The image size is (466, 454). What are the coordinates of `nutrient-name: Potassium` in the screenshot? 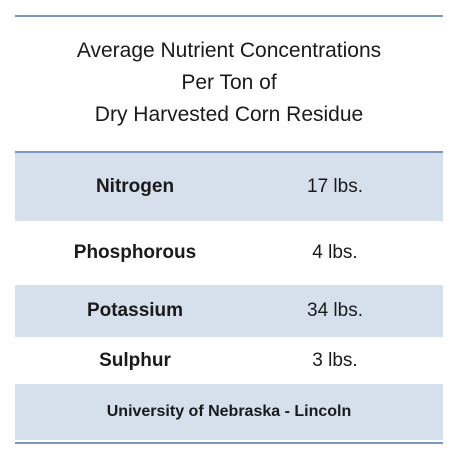 It's located at (135, 310).